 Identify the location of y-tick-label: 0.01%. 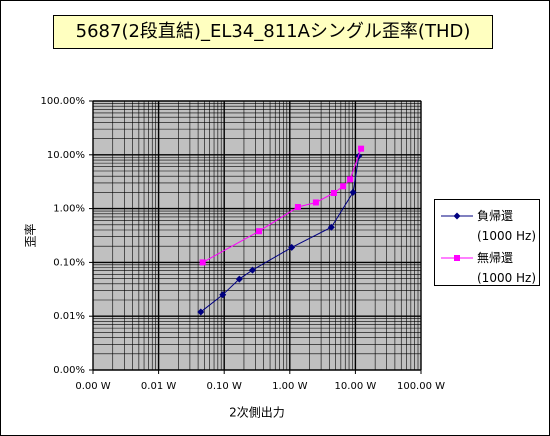
(69, 316).